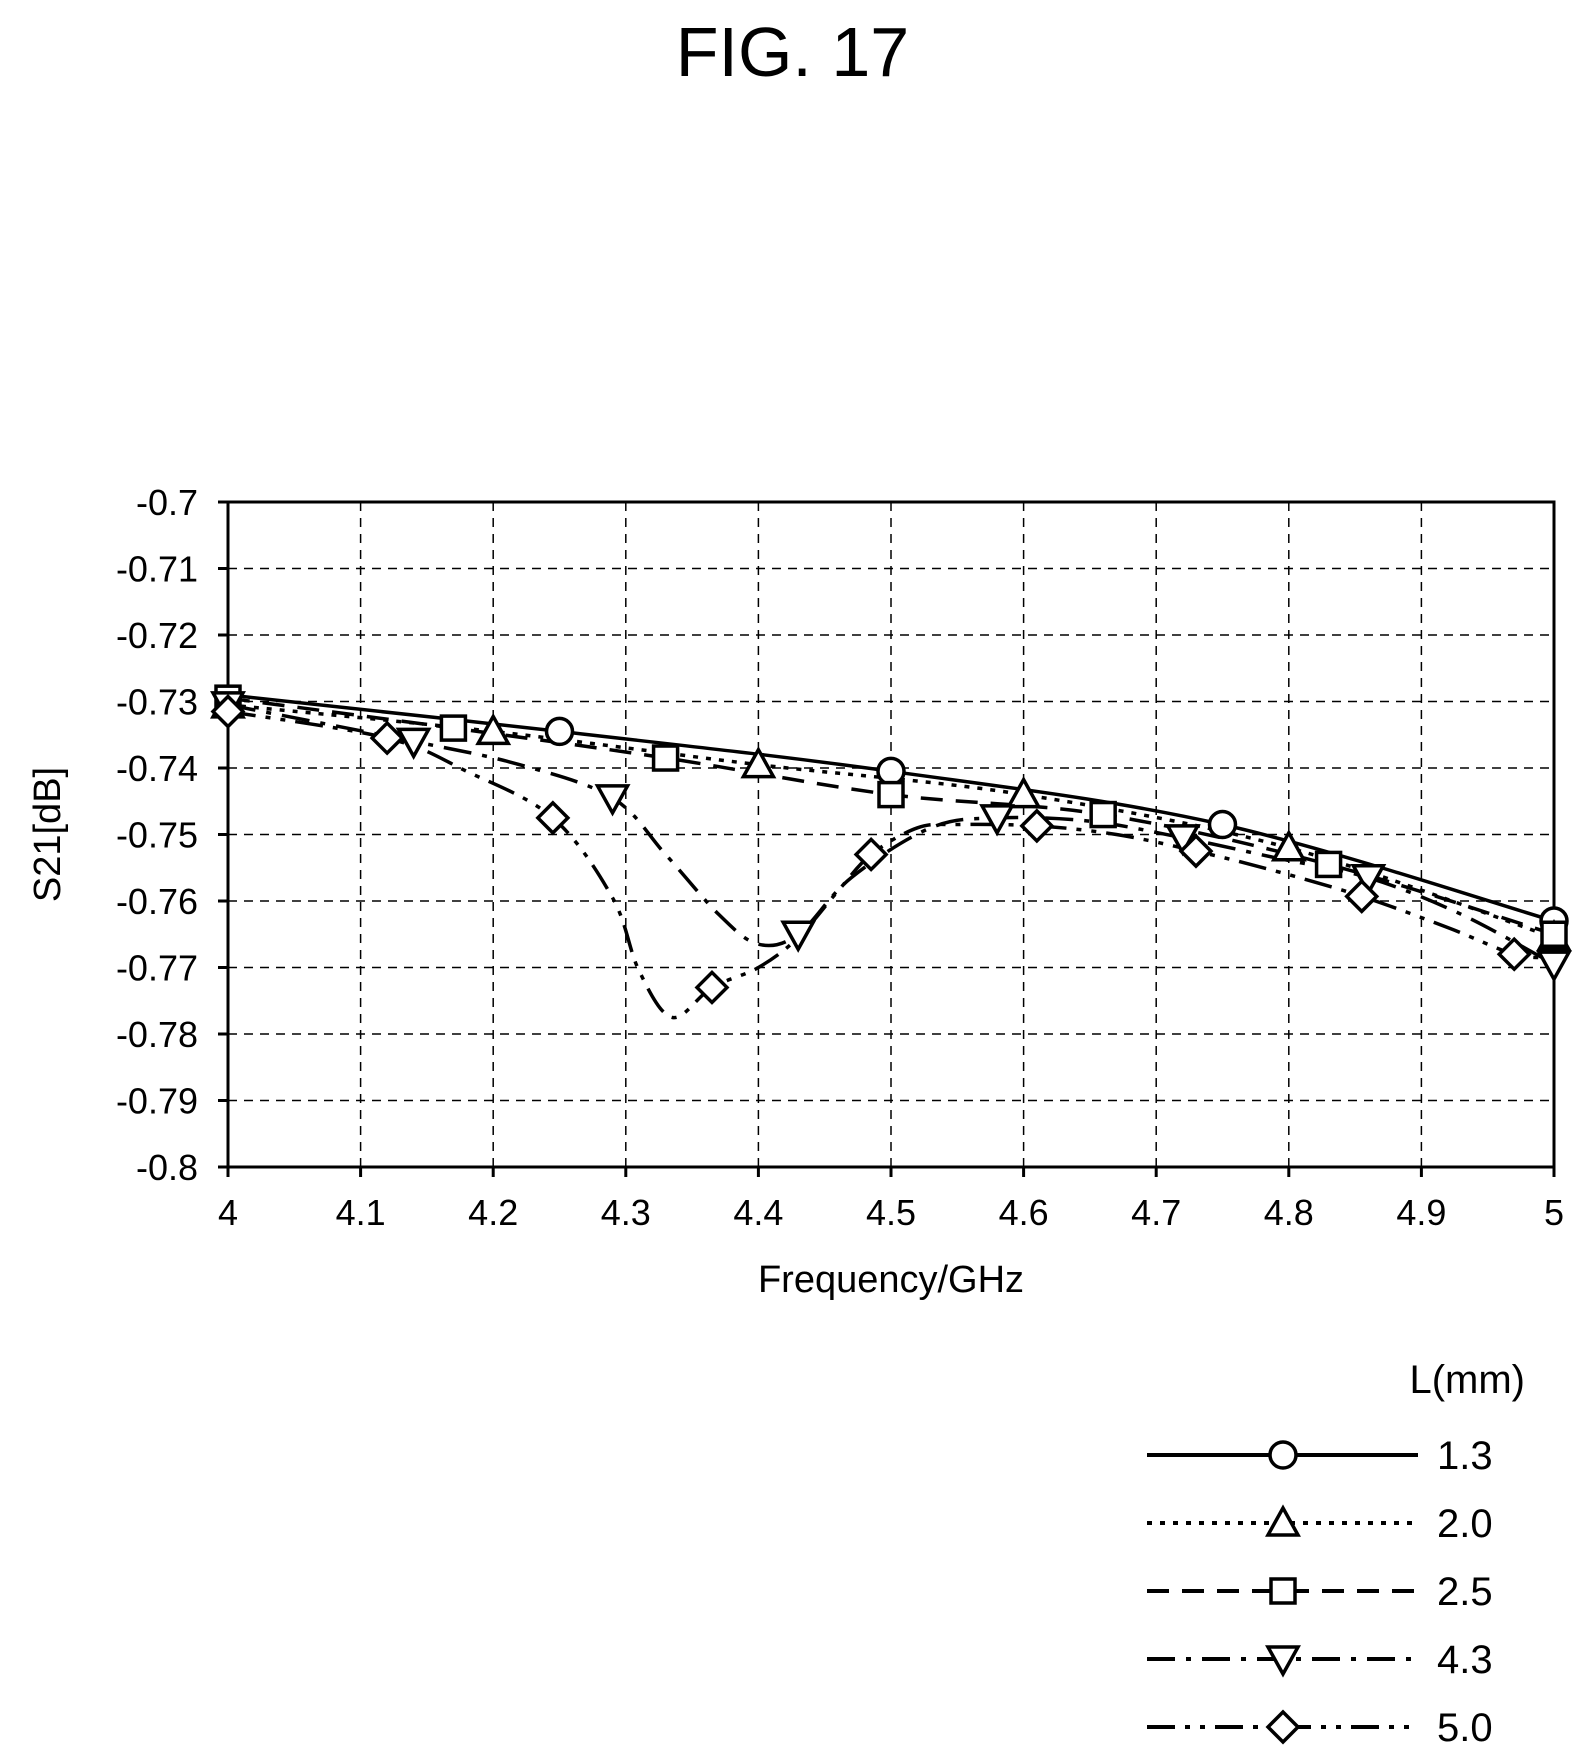 This screenshot has height=1763, width=1585. Describe the element at coordinates (167, 1167) in the screenshot. I see `y-tick-label: -0.8` at that location.